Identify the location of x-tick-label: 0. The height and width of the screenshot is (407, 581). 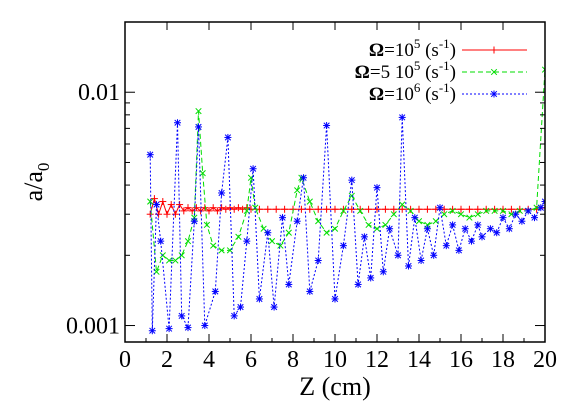
(125, 360).